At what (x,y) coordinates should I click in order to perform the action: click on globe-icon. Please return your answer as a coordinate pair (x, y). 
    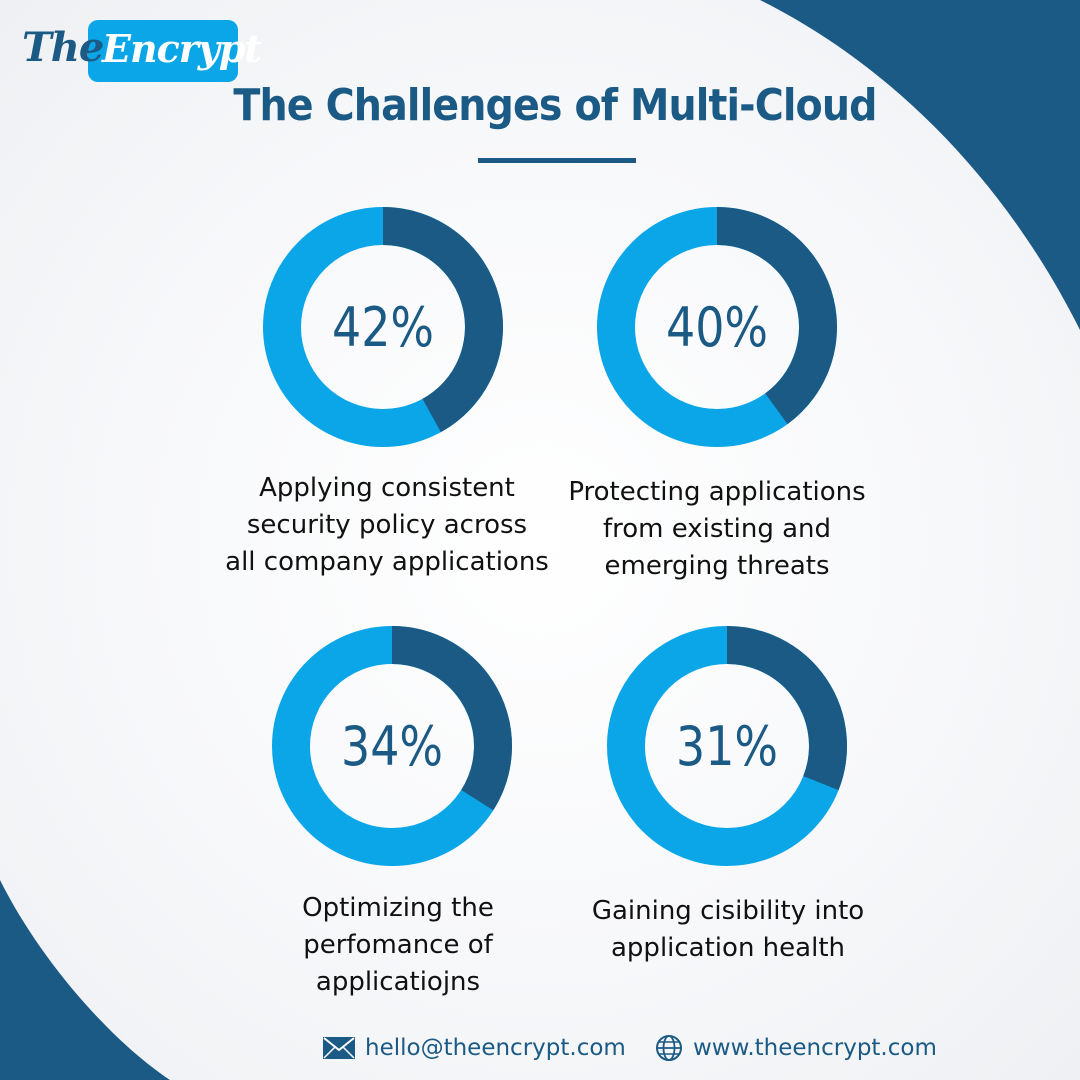
    Looking at the image, I should click on (669, 1048).